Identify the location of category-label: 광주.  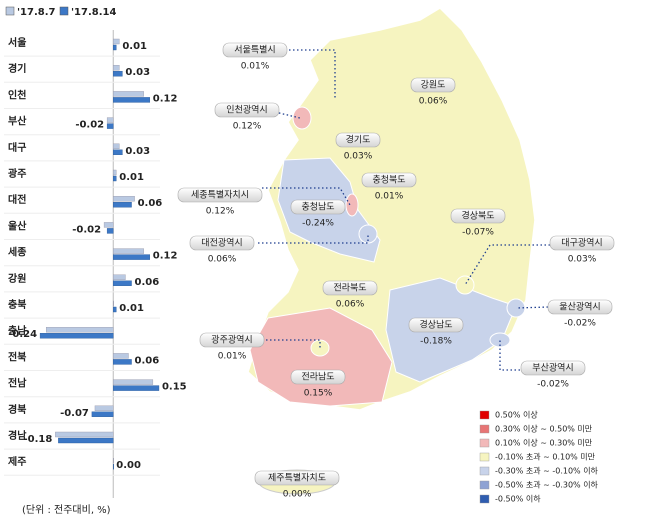
(17, 174).